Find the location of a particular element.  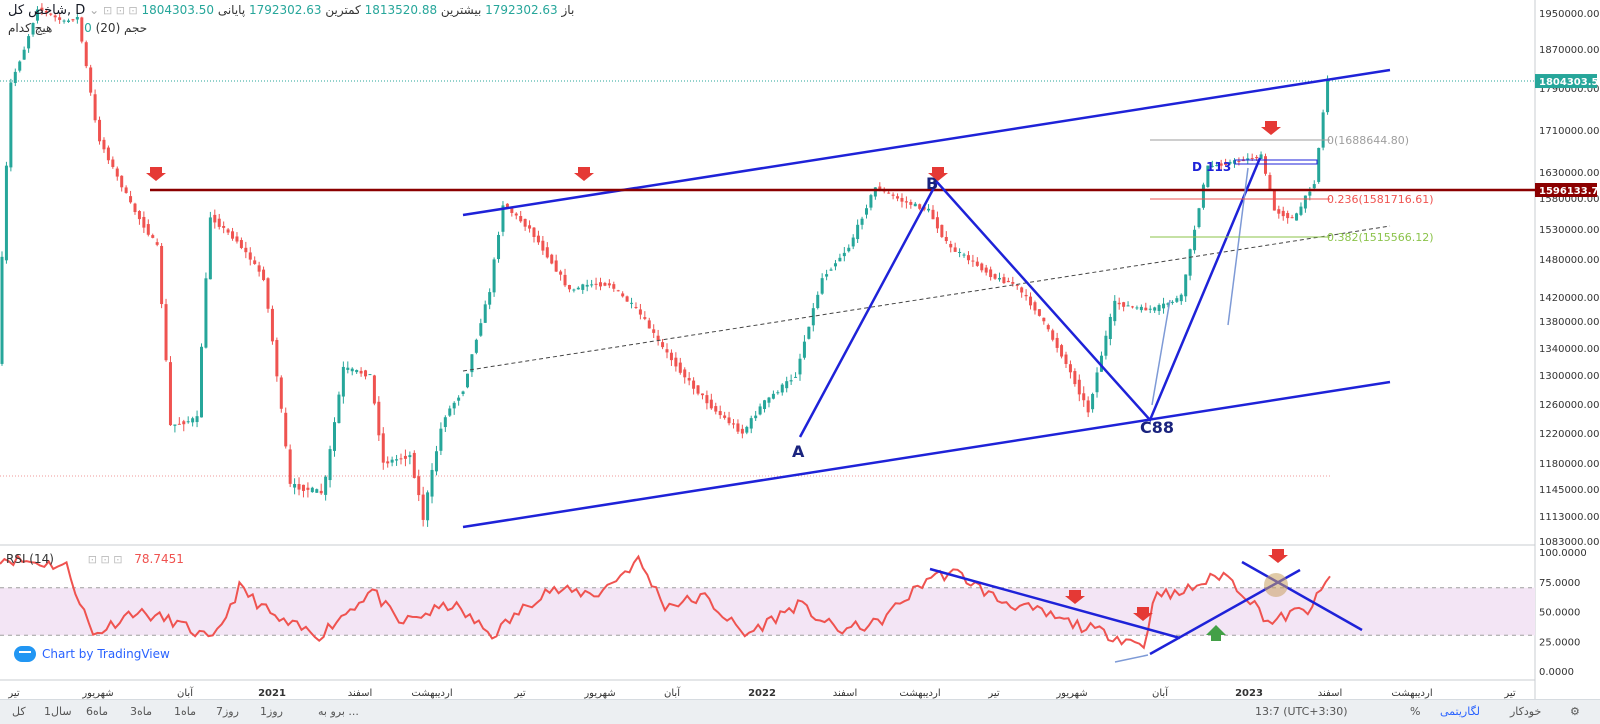

channel-mid-line is located at coordinates (926, 298).